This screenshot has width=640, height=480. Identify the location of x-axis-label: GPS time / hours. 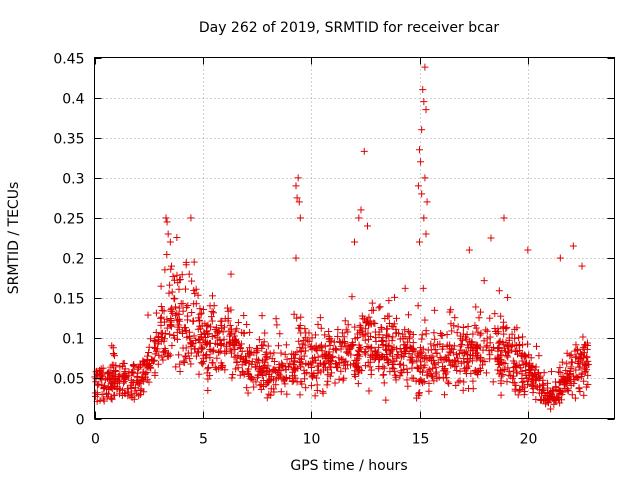
(348, 466).